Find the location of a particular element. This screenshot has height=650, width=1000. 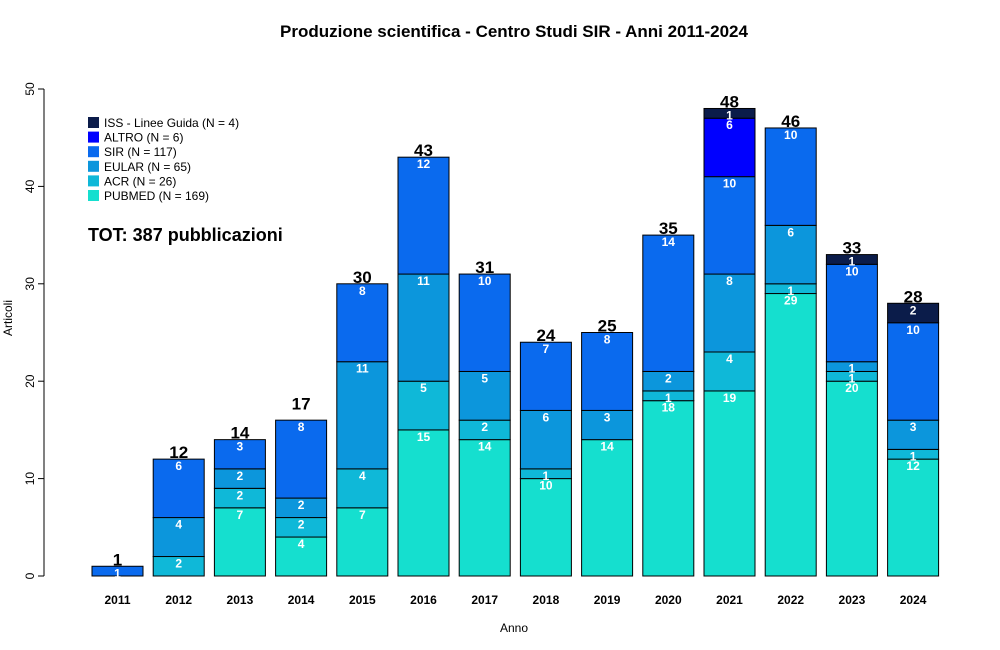

segment-value-label: 19 is located at coordinates (730, 398).